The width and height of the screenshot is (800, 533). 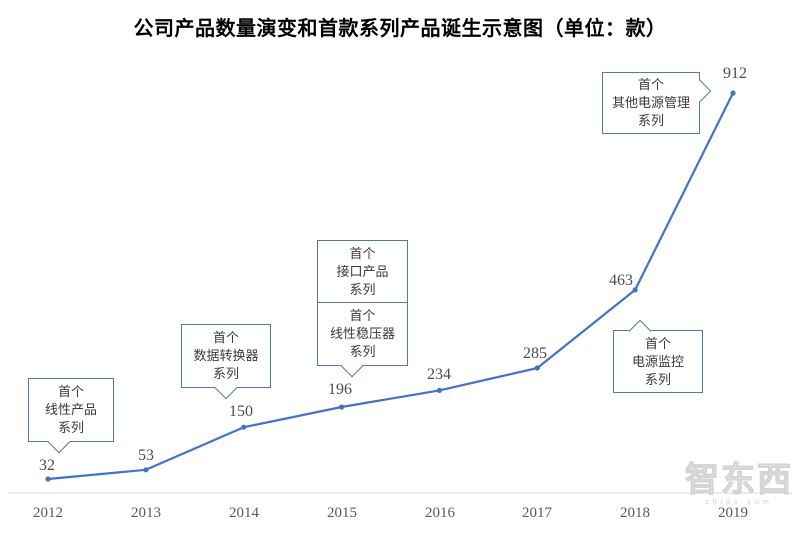 What do you see at coordinates (244, 513) in the screenshot?
I see `x-tick-2014: 2014` at bounding box center [244, 513].